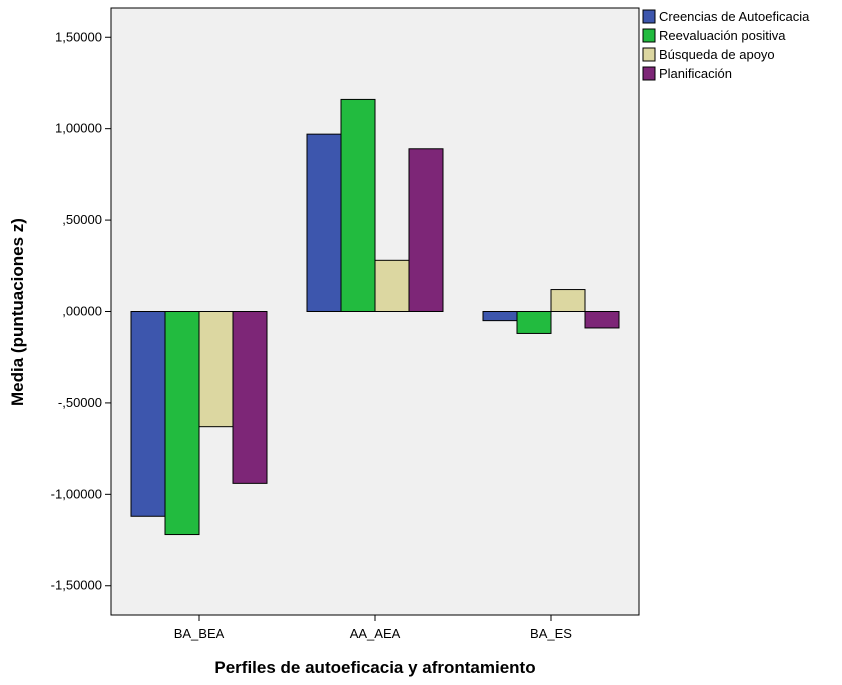  What do you see at coordinates (695, 73) in the screenshot?
I see `legend-label: Planificación` at bounding box center [695, 73].